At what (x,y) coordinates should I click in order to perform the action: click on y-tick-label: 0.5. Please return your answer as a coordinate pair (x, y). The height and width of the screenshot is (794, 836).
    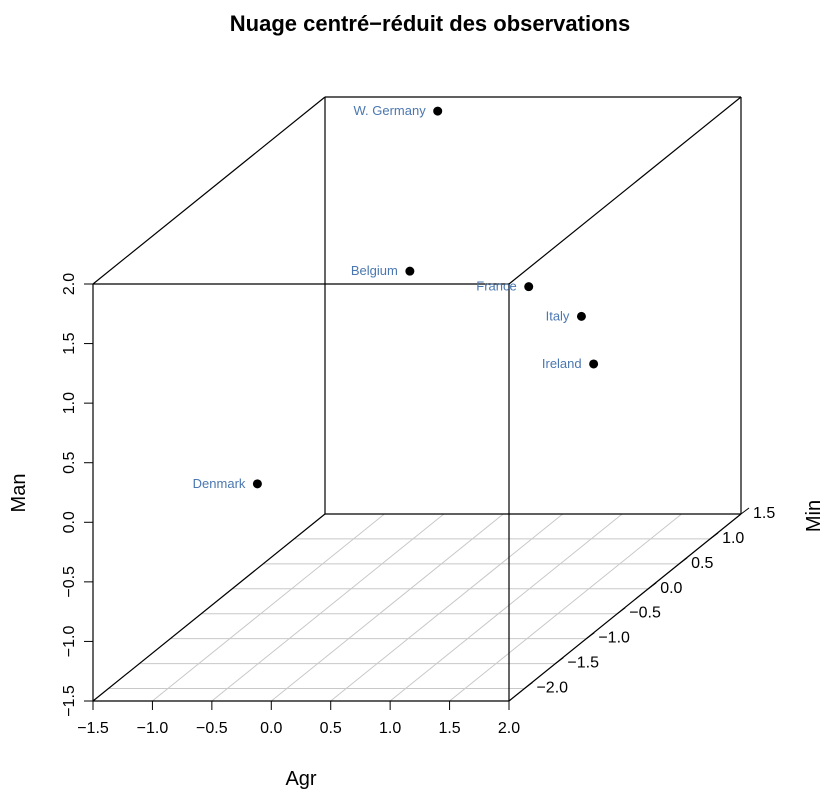
    Looking at the image, I should click on (702, 563).